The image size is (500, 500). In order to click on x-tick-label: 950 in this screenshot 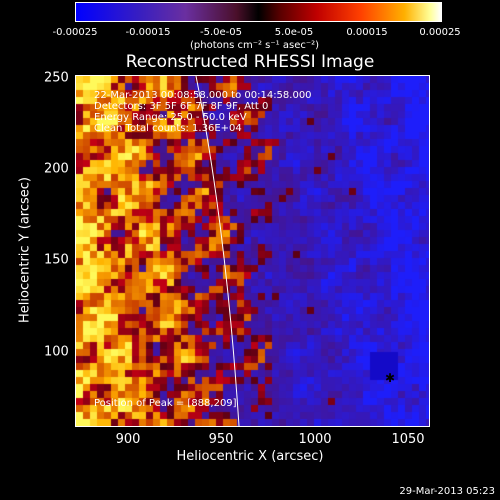, I will do `click(221, 439)`.